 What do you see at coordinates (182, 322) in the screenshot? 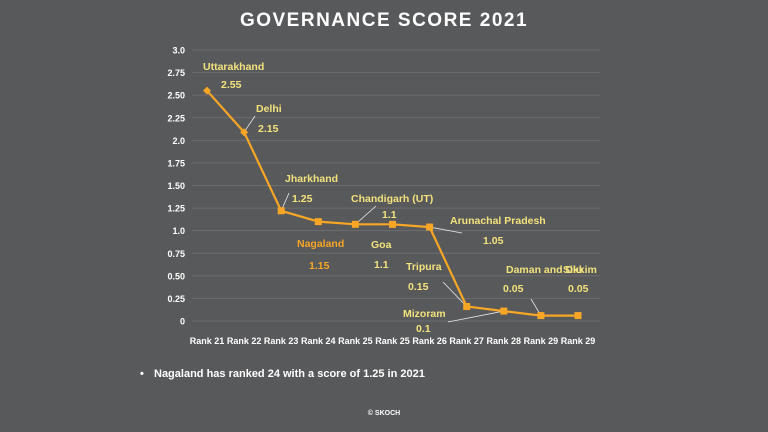
I see `y-tick-label: 0` at bounding box center [182, 322].